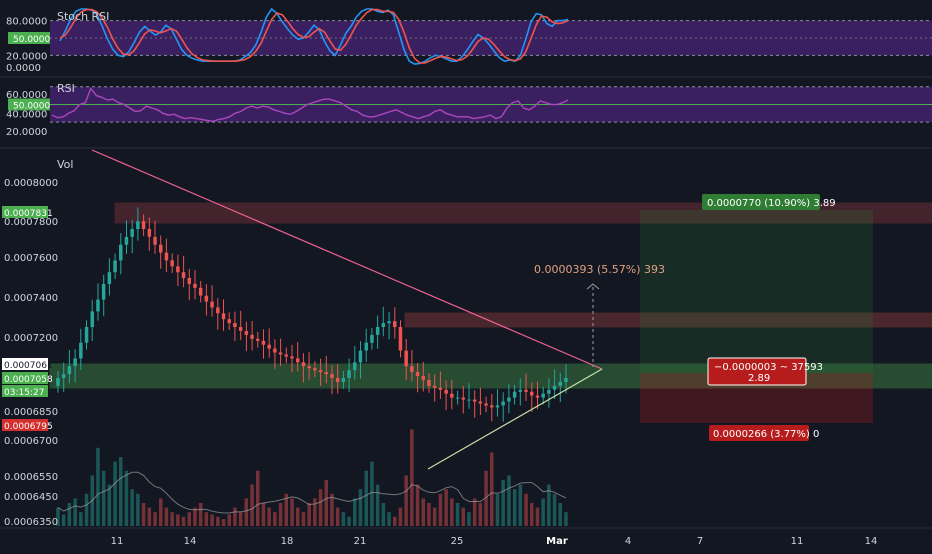  I want to click on price-y-tick: 0.0006550, so click(31, 477).